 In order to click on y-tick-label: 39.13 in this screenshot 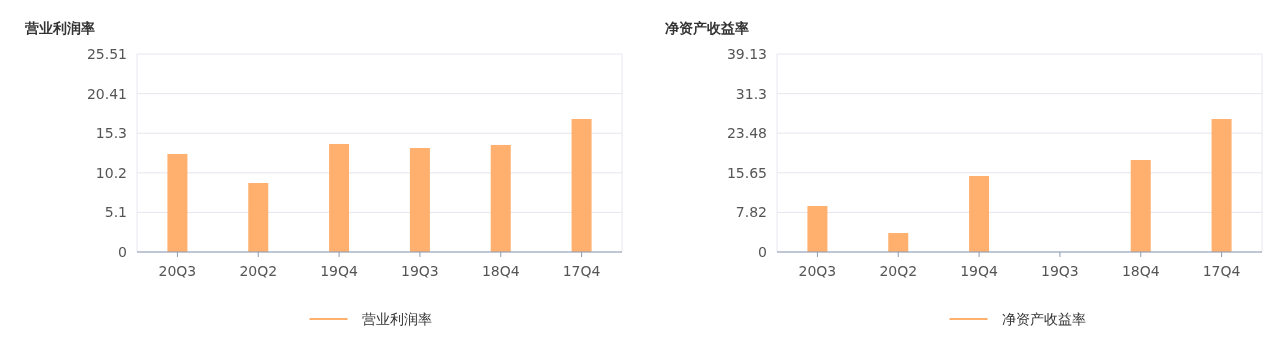, I will do `click(746, 54)`.